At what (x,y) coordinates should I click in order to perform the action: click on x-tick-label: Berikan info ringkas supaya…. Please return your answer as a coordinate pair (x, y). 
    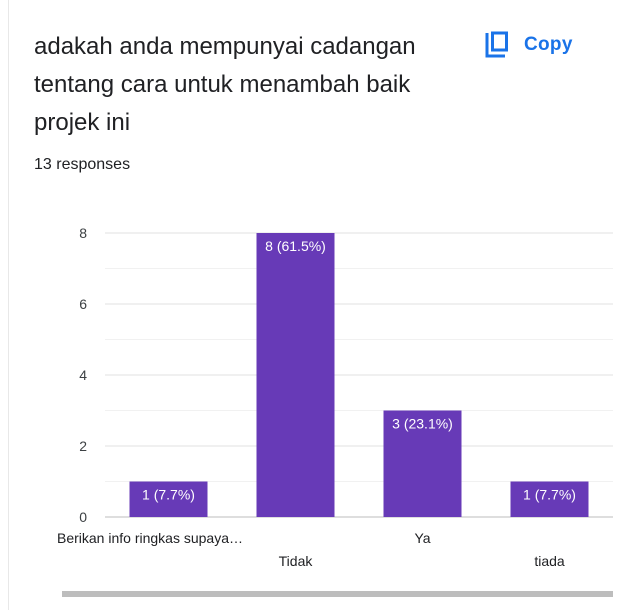
    Looking at the image, I should click on (150, 538).